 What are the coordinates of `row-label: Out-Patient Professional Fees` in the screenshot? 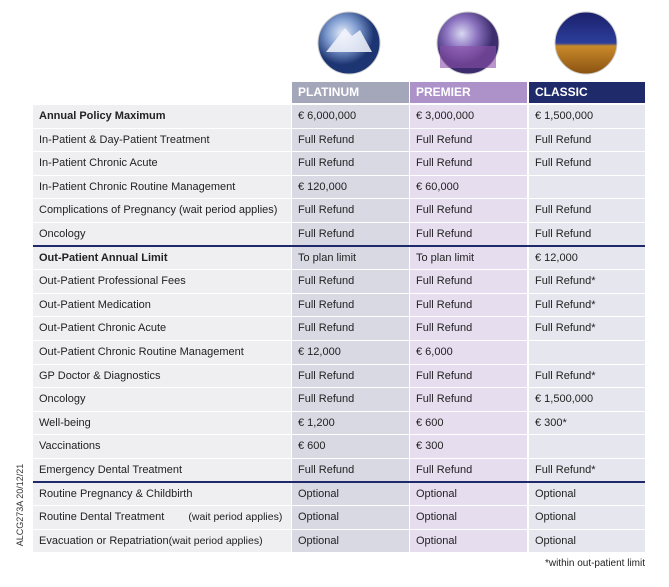 It's located at (162, 281).